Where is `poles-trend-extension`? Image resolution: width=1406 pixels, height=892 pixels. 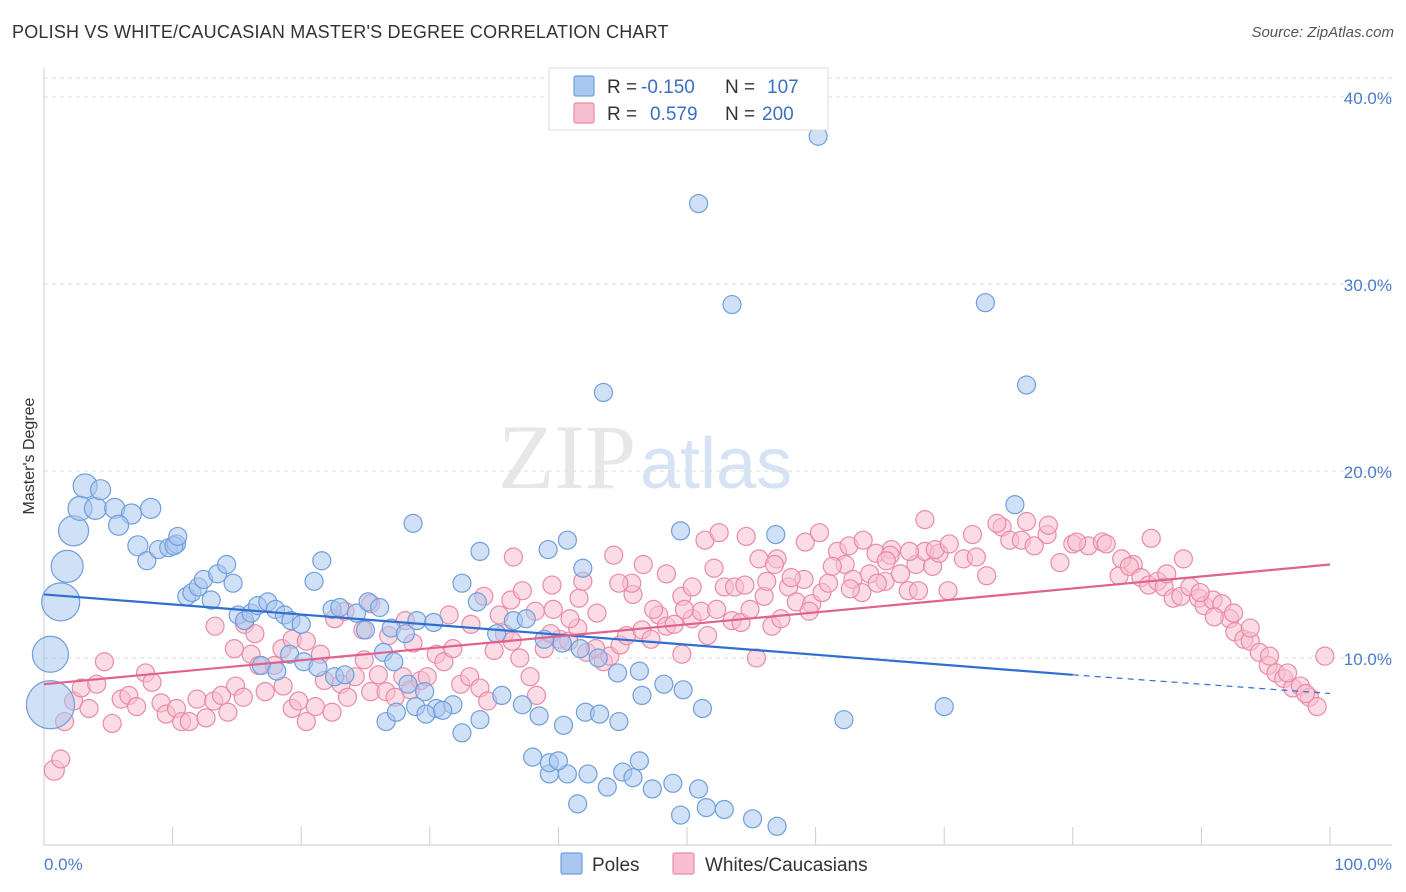
poles-trend-extension is located at coordinates (1201, 684).